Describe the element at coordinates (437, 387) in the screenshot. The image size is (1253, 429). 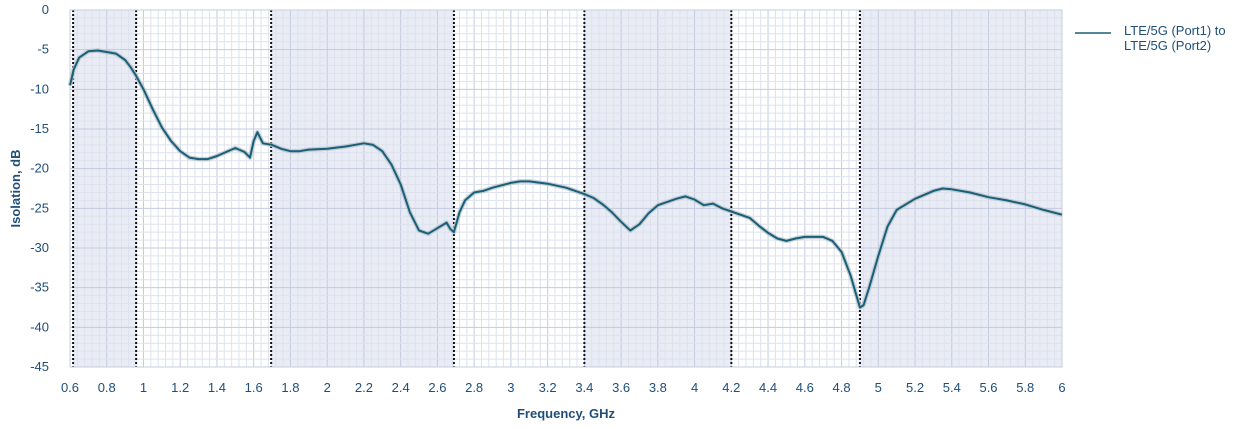
I see `x-tick-label: 2.6` at that location.